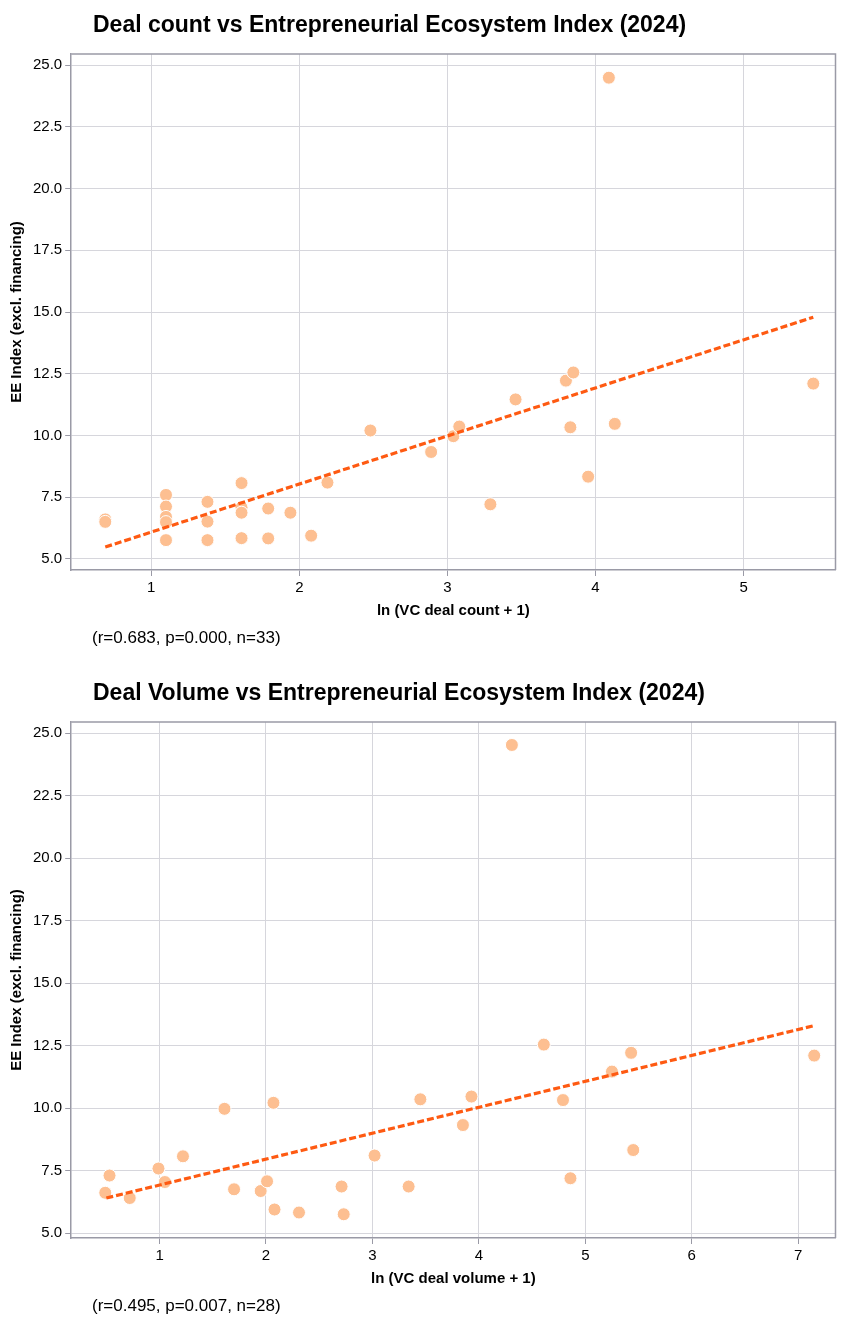 This screenshot has width=843, height=1336. I want to click on x-tick-label: 7, so click(798, 1255).